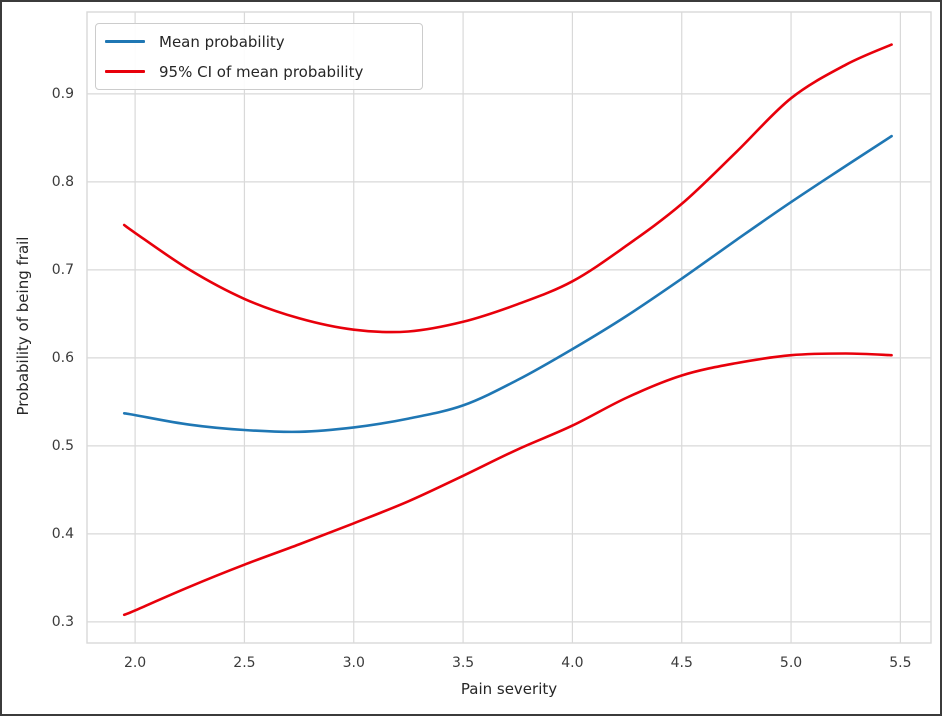 The width and height of the screenshot is (942, 716). I want to click on y-tick-label: 0.7, so click(62, 269).